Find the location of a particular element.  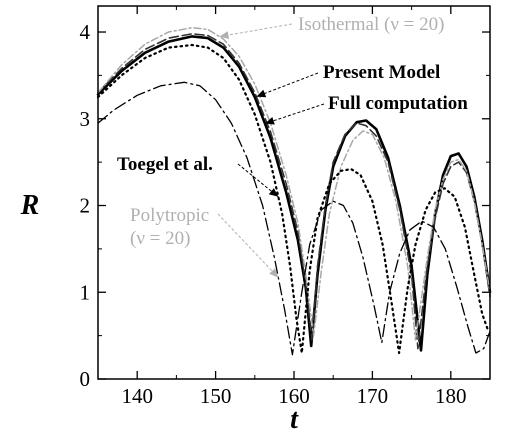

x-tick-label: 150 is located at coordinates (216, 396).